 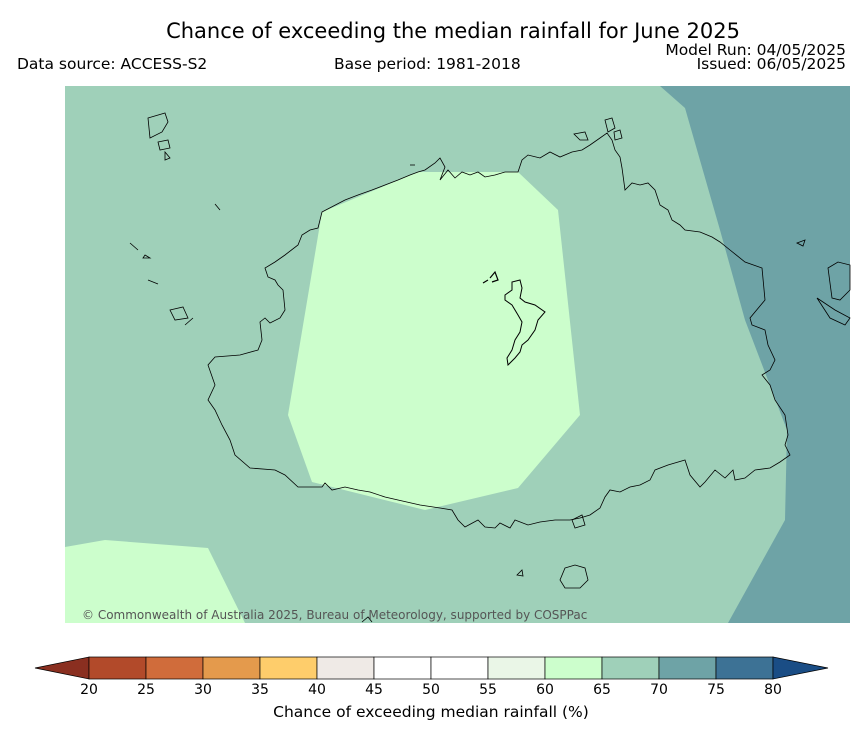 I want to click on colorbar-tick-label: 50, so click(x=431, y=690).